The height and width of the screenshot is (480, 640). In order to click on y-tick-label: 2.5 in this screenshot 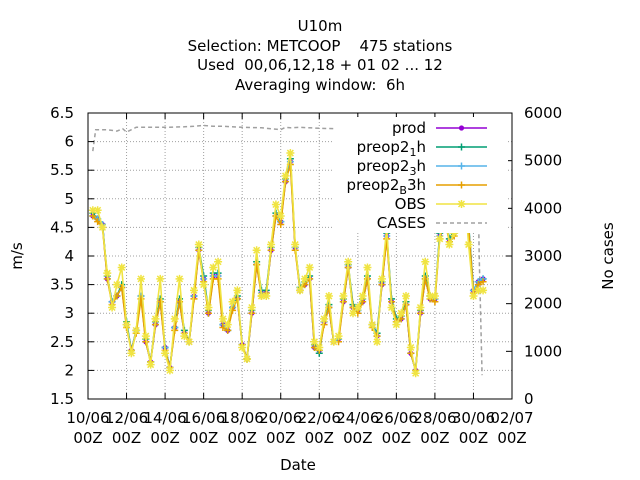, I will do `click(62, 342)`.